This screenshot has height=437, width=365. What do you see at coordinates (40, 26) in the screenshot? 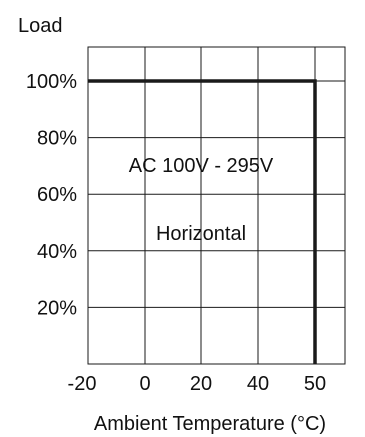
I see `y-axis-label: Load` at bounding box center [40, 26].